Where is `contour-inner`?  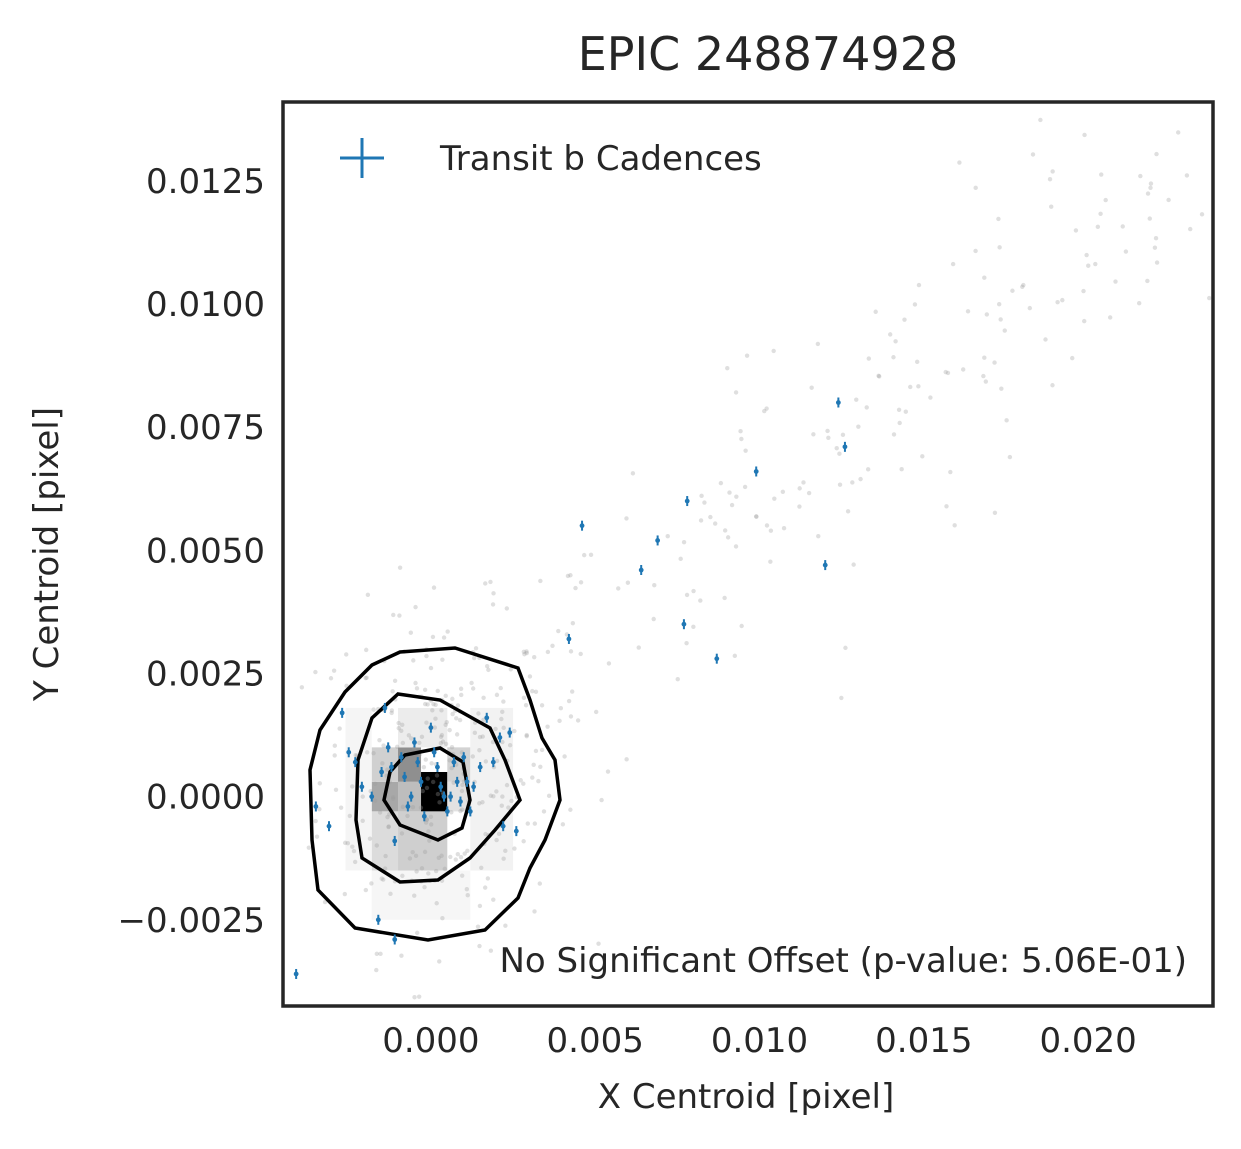 contour-inner is located at coordinates (427, 794).